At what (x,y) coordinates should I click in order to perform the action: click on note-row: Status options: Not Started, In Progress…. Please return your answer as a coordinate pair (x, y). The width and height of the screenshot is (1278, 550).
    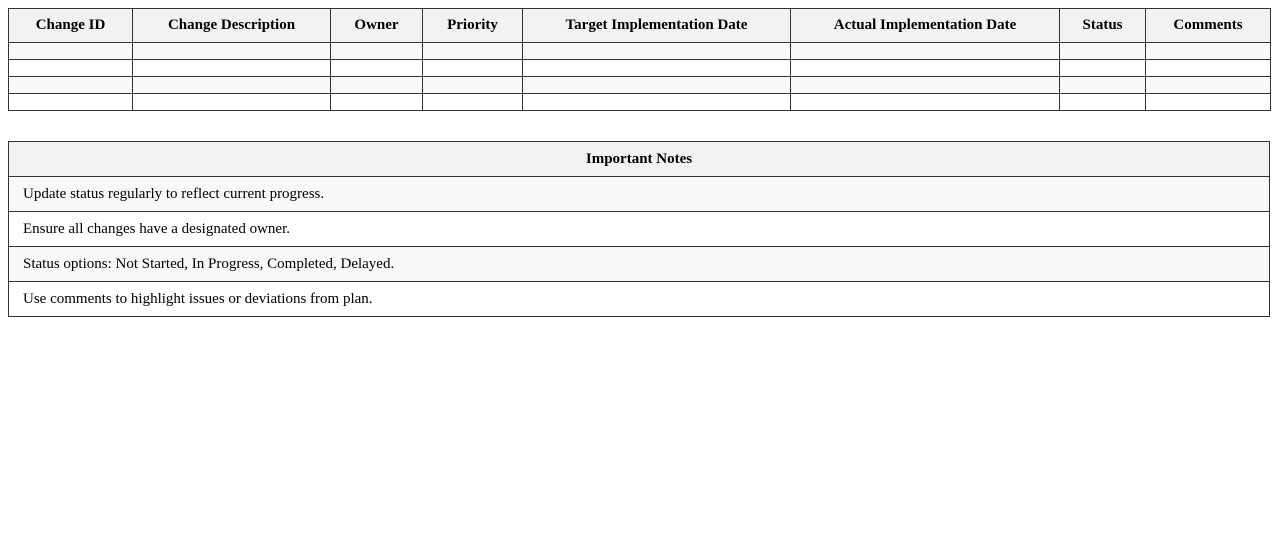
    Looking at the image, I should click on (639, 264).